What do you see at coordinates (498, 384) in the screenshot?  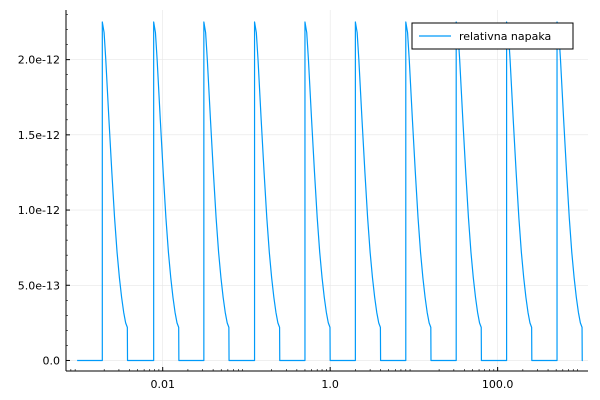 I see `x-tick-label: 100.0` at bounding box center [498, 384].